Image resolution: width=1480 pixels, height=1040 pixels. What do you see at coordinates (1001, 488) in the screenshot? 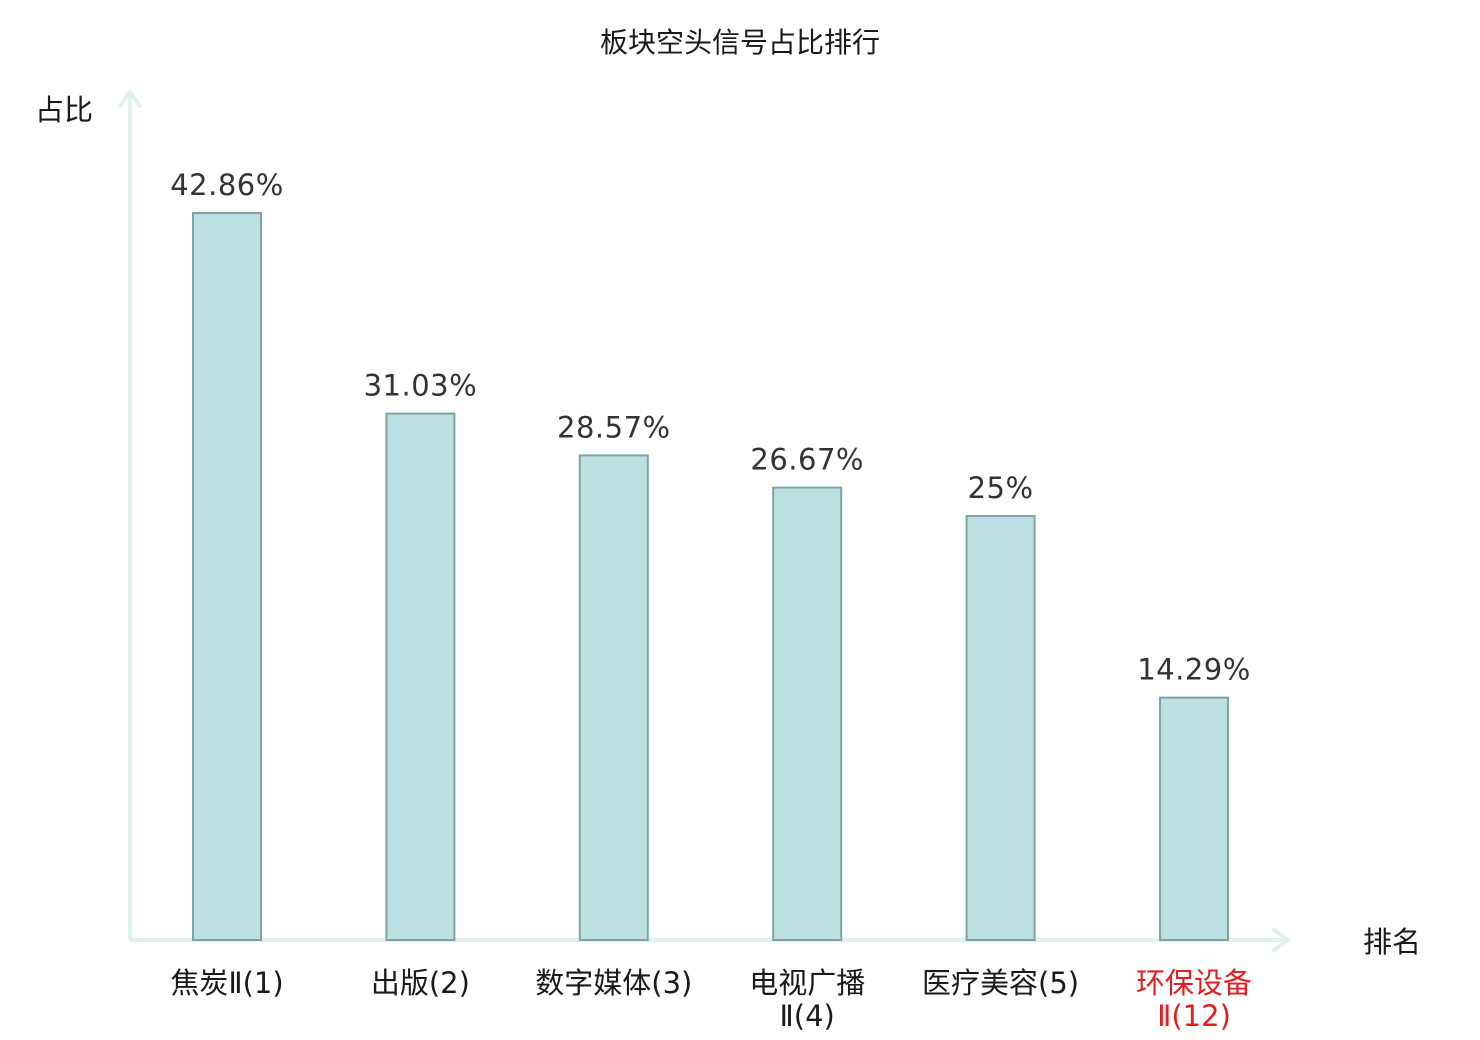
I see `value-label-5: 25%` at bounding box center [1001, 488].